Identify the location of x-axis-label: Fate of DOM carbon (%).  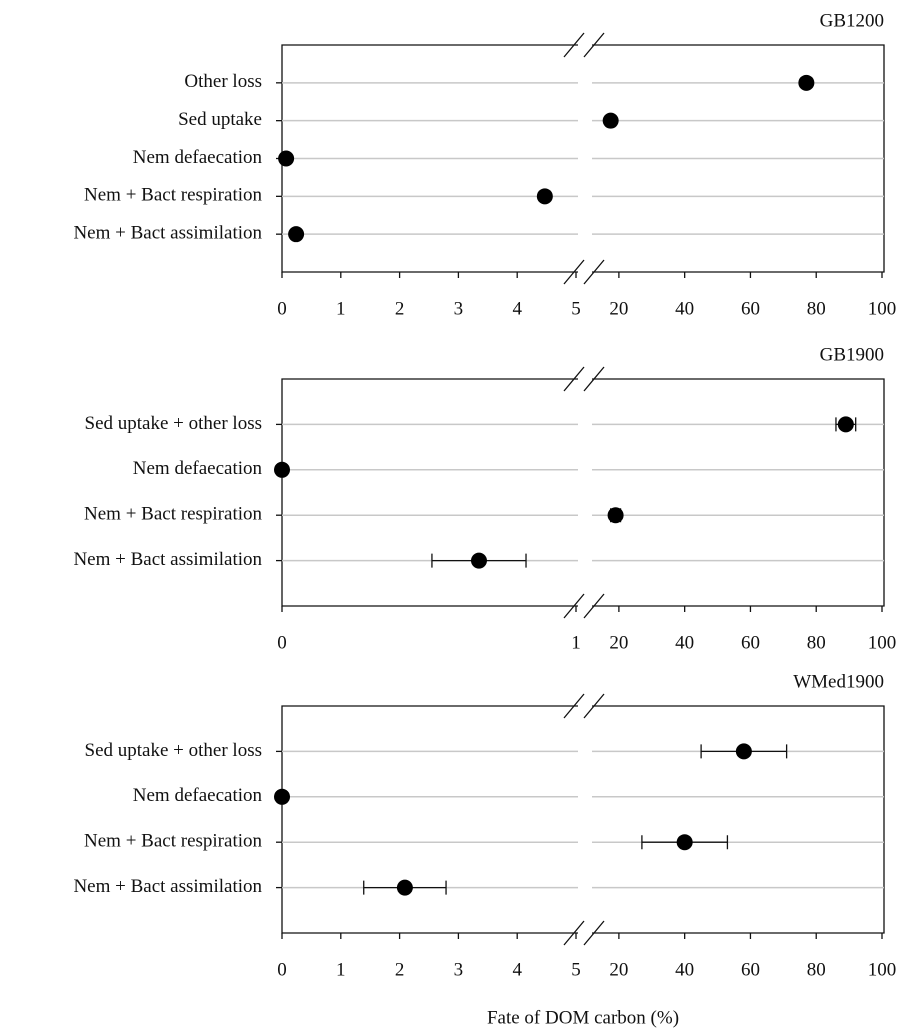
(583, 1017).